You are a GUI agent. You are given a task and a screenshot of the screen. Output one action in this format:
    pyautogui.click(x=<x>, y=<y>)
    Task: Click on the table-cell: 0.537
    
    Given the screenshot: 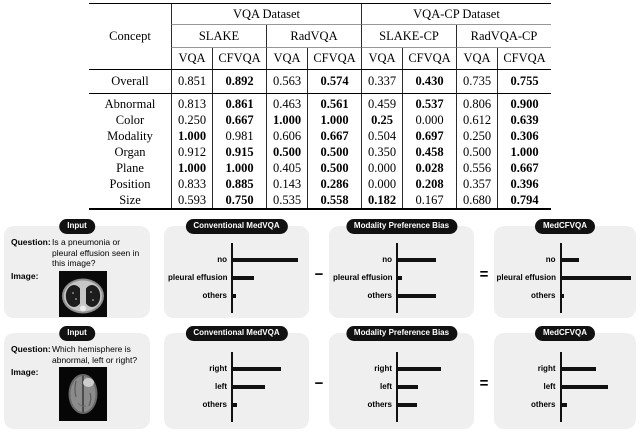 What is the action you would take?
    pyautogui.click(x=429, y=103)
    